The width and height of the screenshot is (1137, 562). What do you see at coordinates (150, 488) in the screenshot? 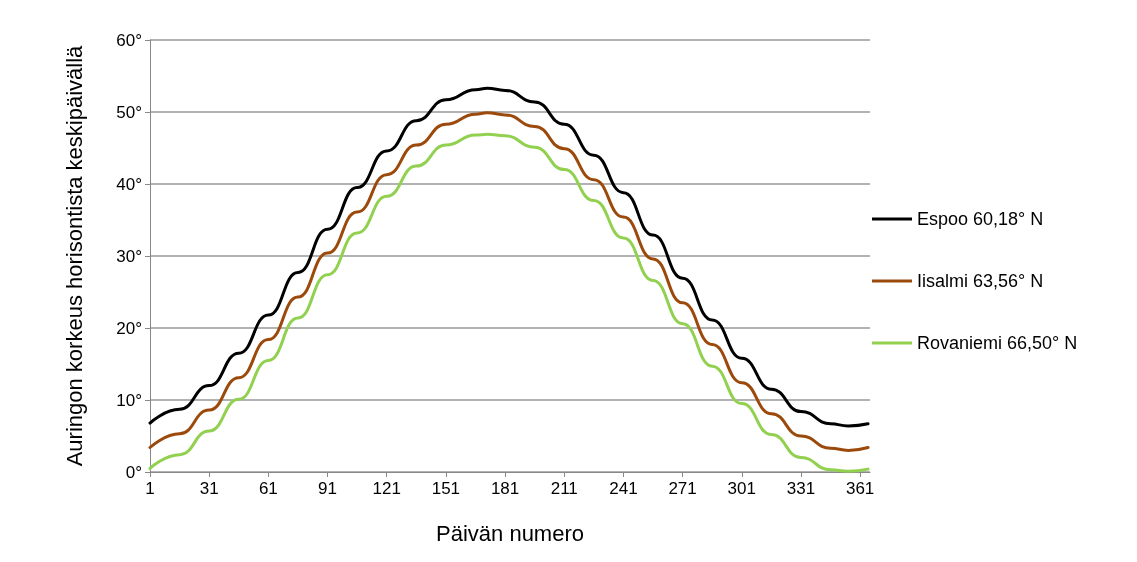
I see `x-tick-label: 1` at bounding box center [150, 488].